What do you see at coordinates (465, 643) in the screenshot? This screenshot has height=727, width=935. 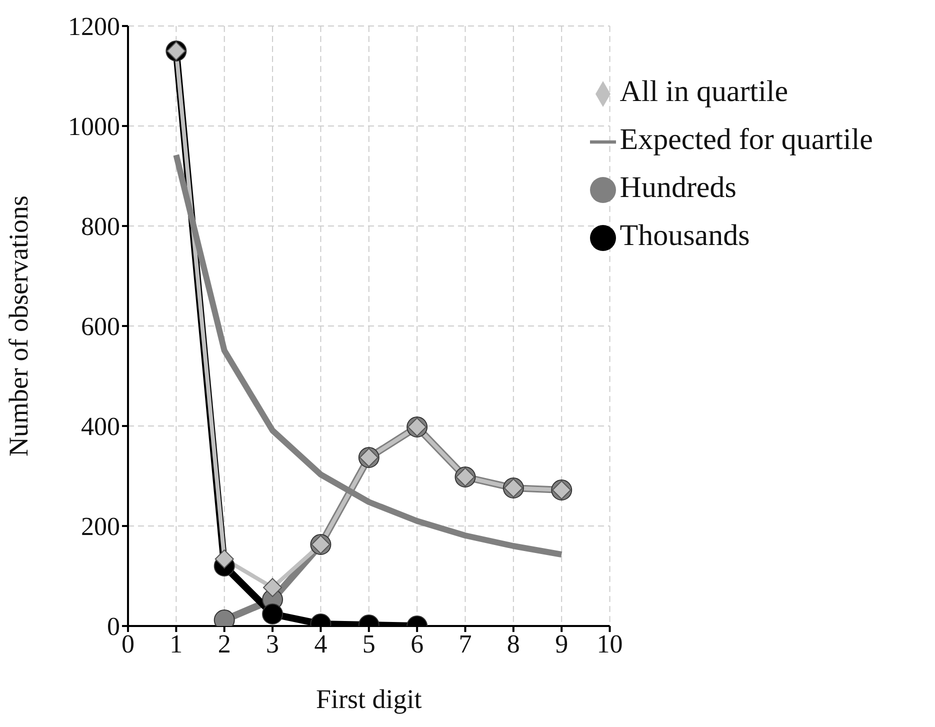 I see `x-tick-label: 7` at bounding box center [465, 643].